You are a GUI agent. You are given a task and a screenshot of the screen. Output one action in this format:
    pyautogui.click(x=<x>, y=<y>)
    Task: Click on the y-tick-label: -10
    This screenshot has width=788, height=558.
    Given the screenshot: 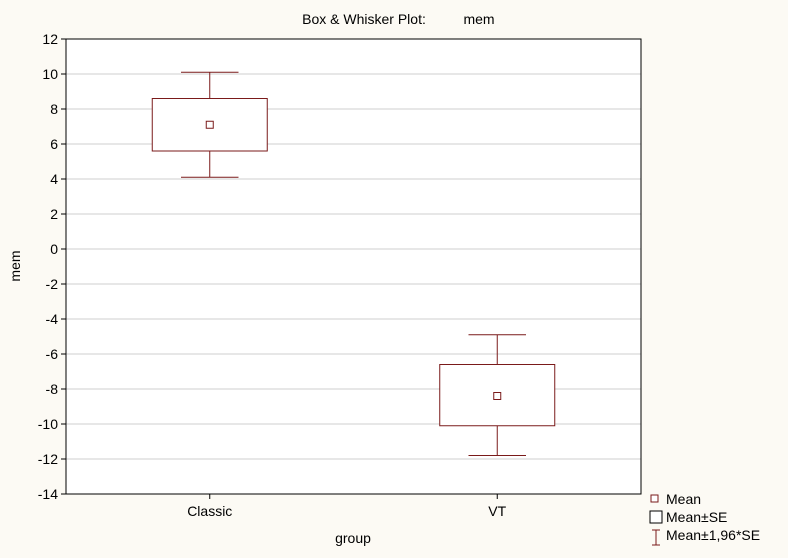 What is the action you would take?
    pyautogui.click(x=48, y=424)
    